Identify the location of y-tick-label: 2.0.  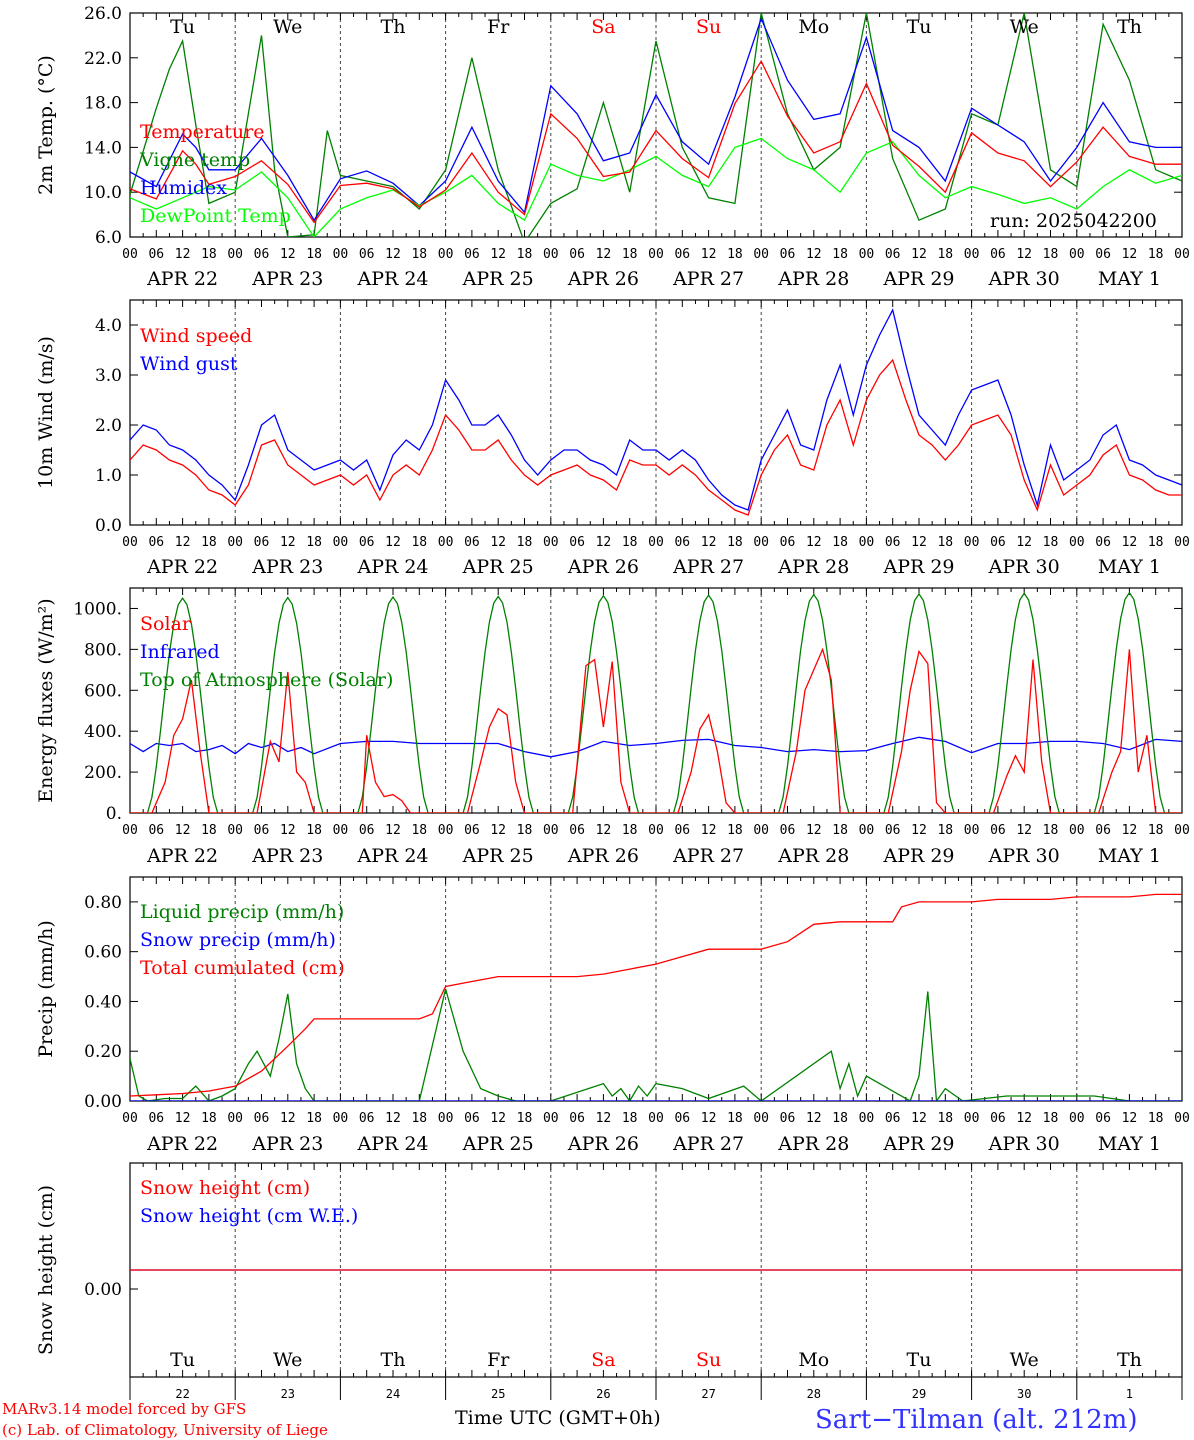
(108, 426).